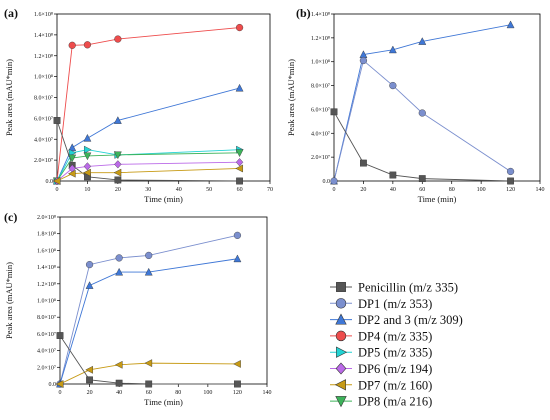 Image resolution: width=550 pixels, height=420 pixels. I want to click on legend-label: DP4 (m/z 335), so click(395, 336).